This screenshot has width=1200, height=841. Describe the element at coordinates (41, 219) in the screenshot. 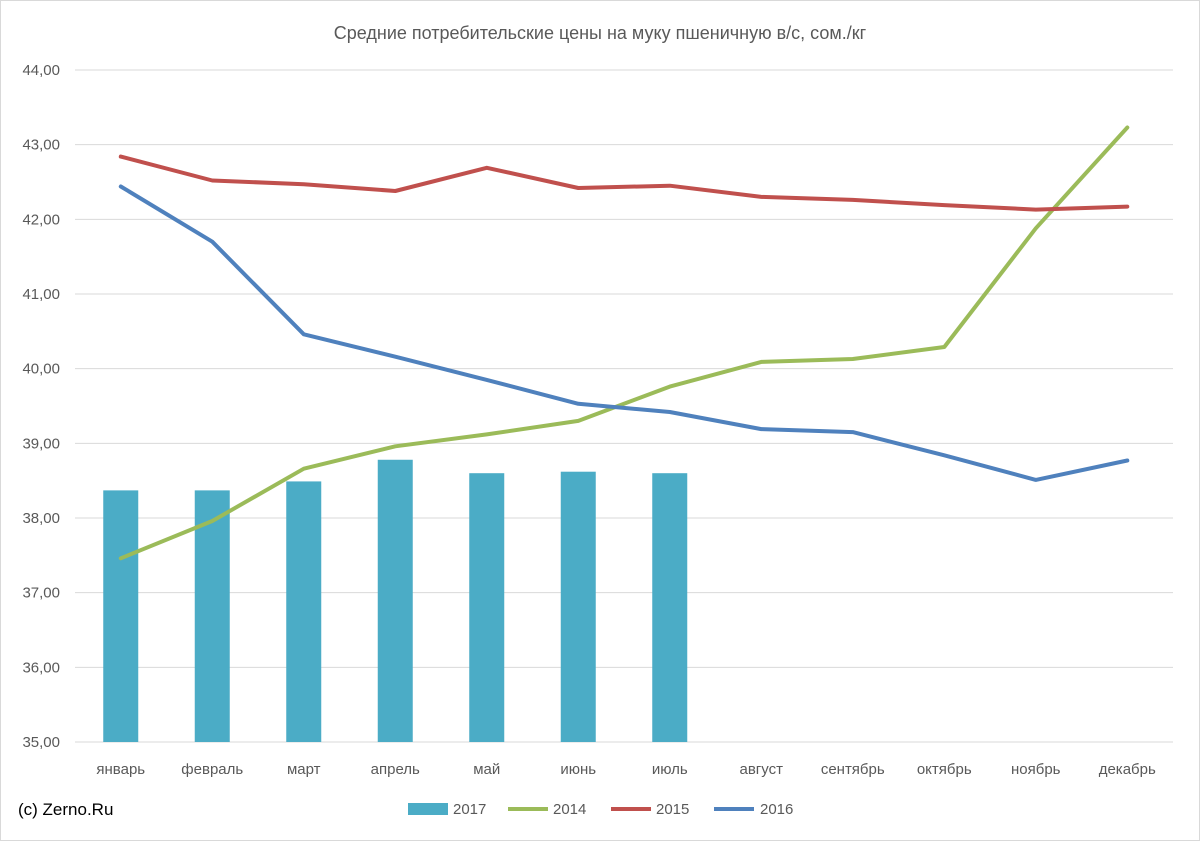

I see `y-tick-label: 42,00` at that location.